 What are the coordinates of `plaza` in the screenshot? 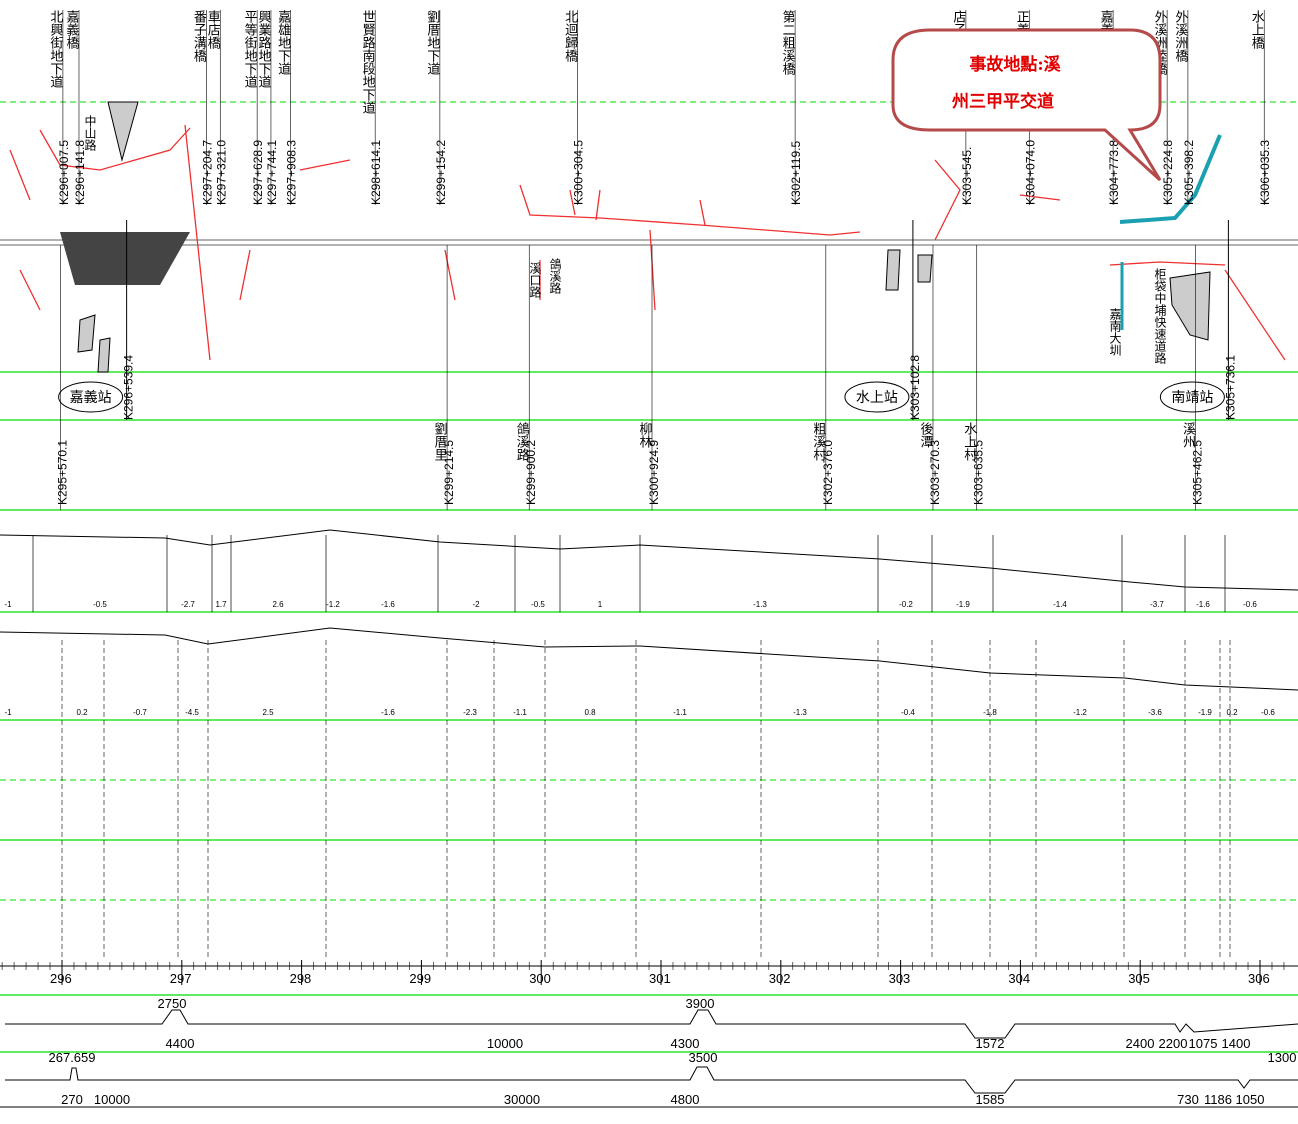 It's located at (123, 131).